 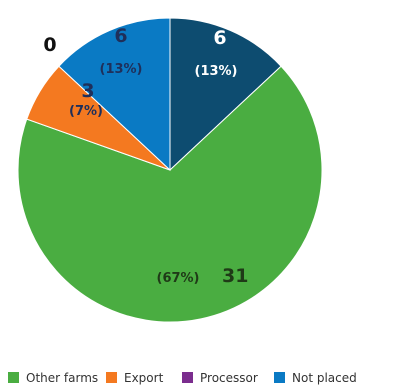 I want to click on legend-label: Processor, so click(x=229, y=378).